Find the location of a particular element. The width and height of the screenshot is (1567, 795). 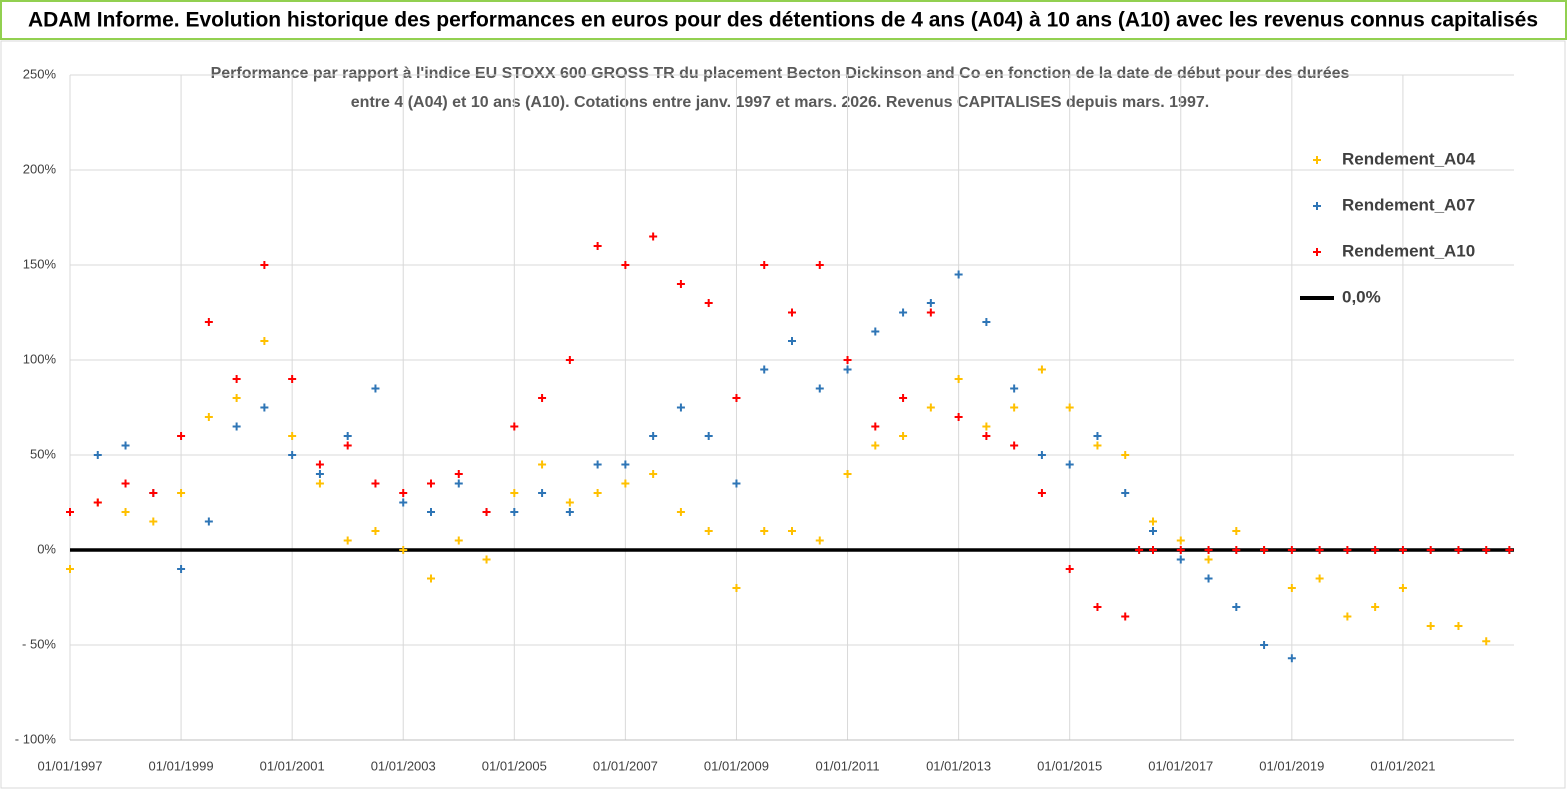

legend-label: Rendement_A07 is located at coordinates (1408, 204).